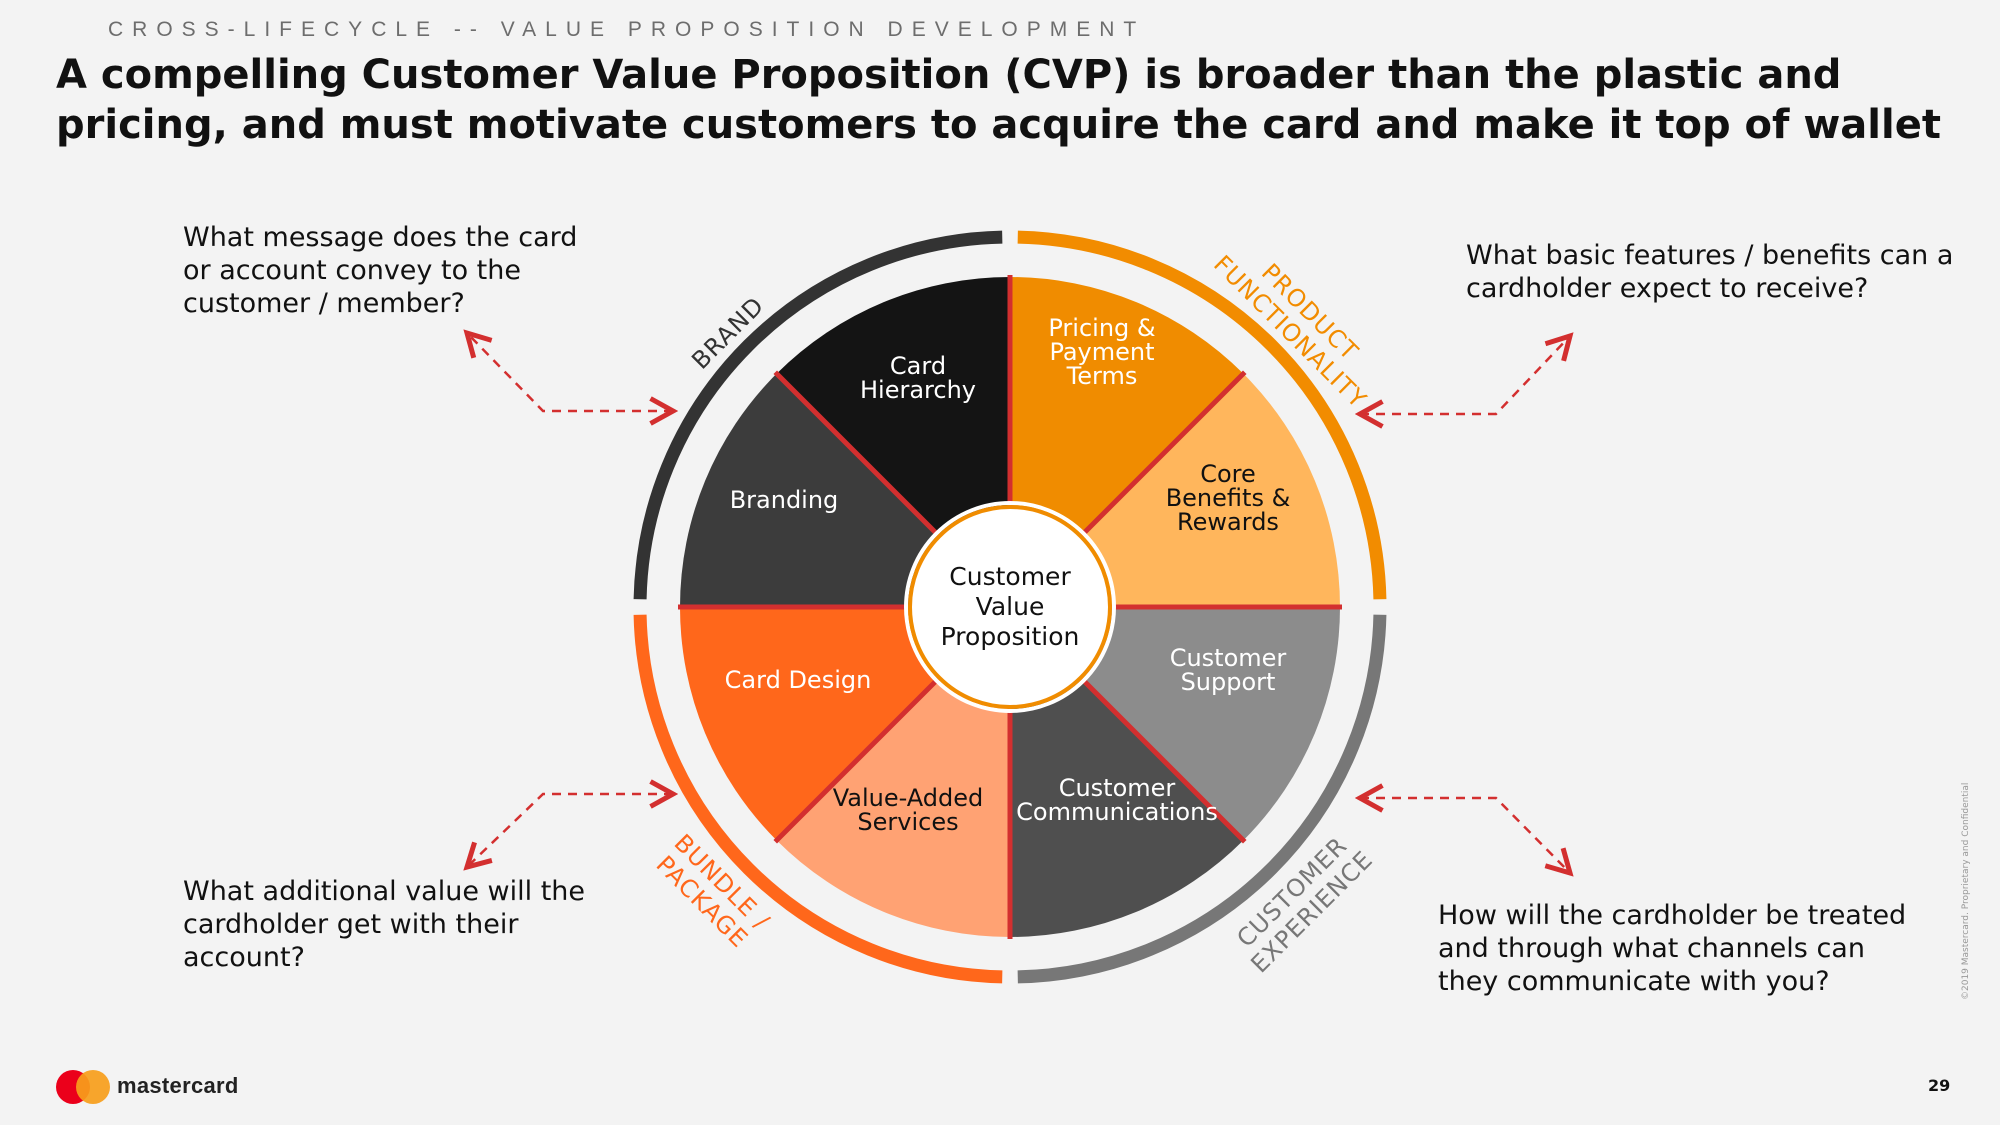 This screenshot has width=2000, height=1125. I want to click on ring-arc-customer-experience, so click(1202, 799).